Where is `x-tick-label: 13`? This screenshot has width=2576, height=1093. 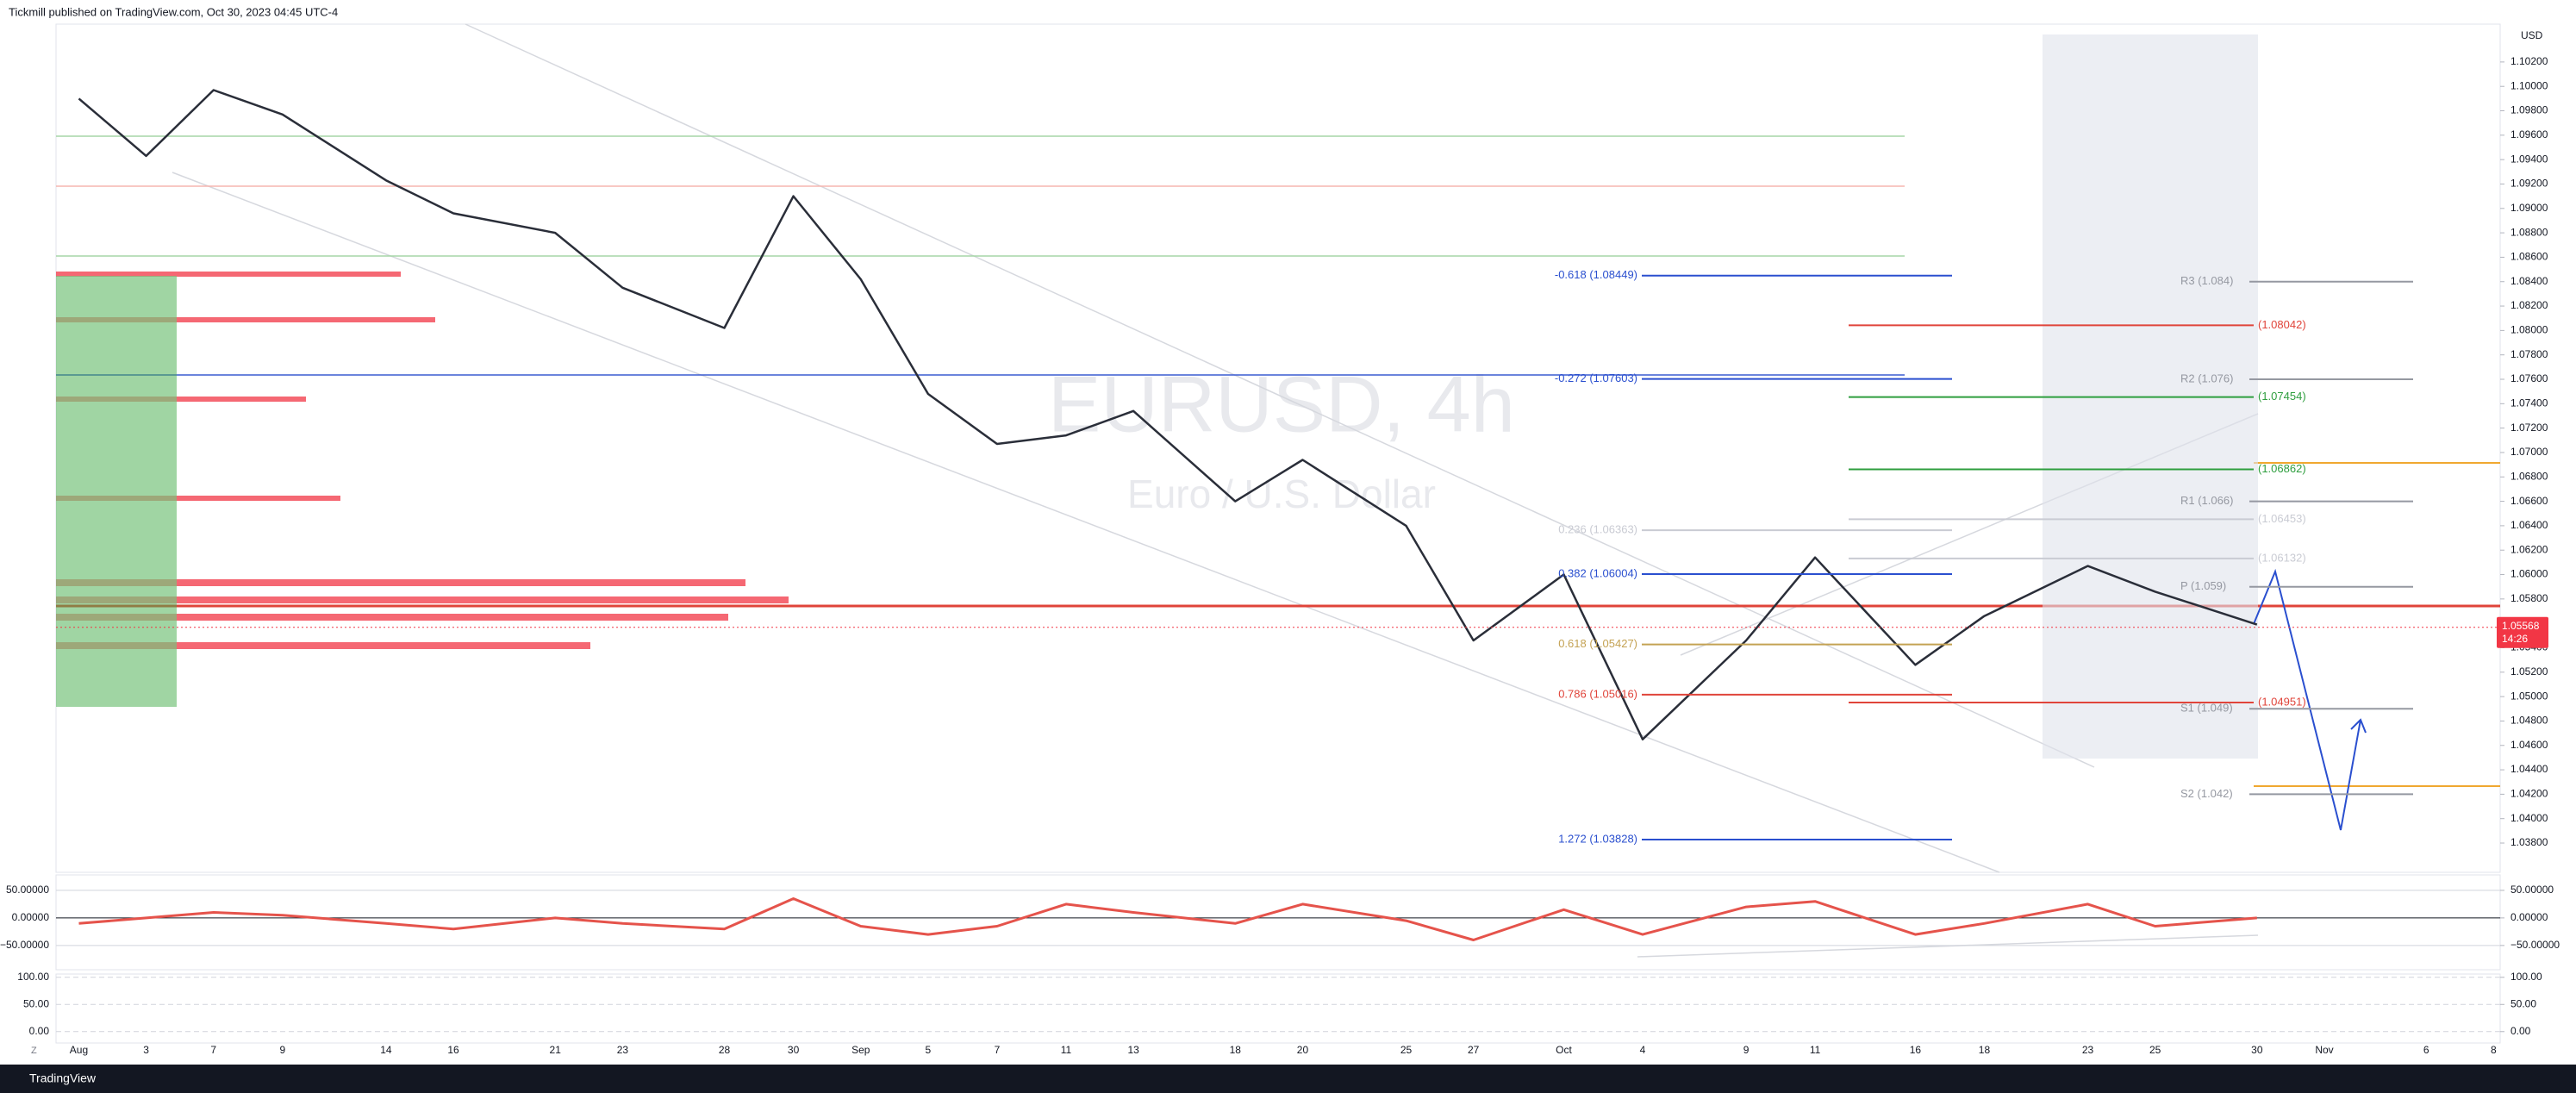
x-tick-label: 13 is located at coordinates (1133, 1050).